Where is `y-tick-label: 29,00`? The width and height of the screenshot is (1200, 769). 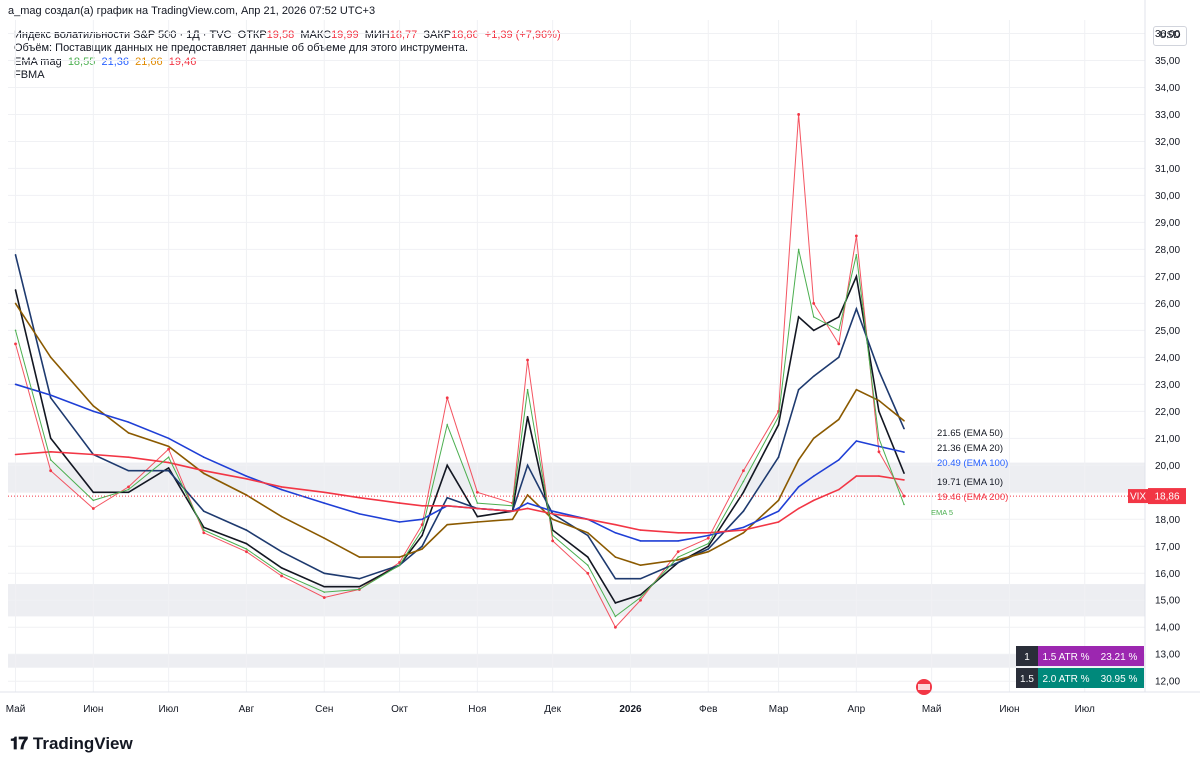
y-tick-label: 29,00 is located at coordinates (1167, 223).